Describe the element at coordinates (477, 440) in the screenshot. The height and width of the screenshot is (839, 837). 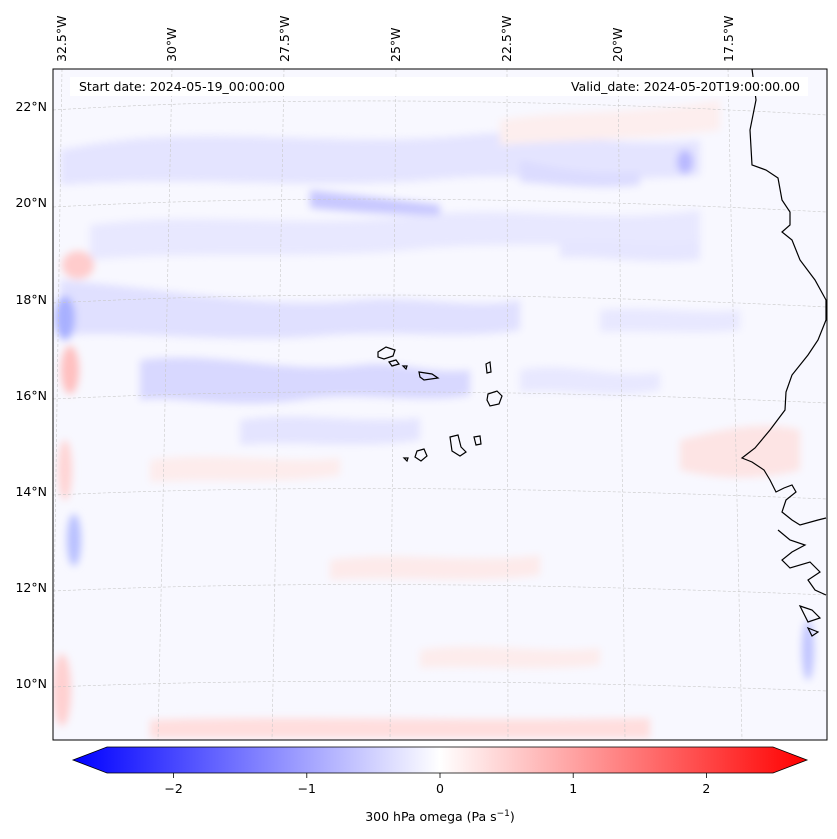
I see `island-maio` at that location.